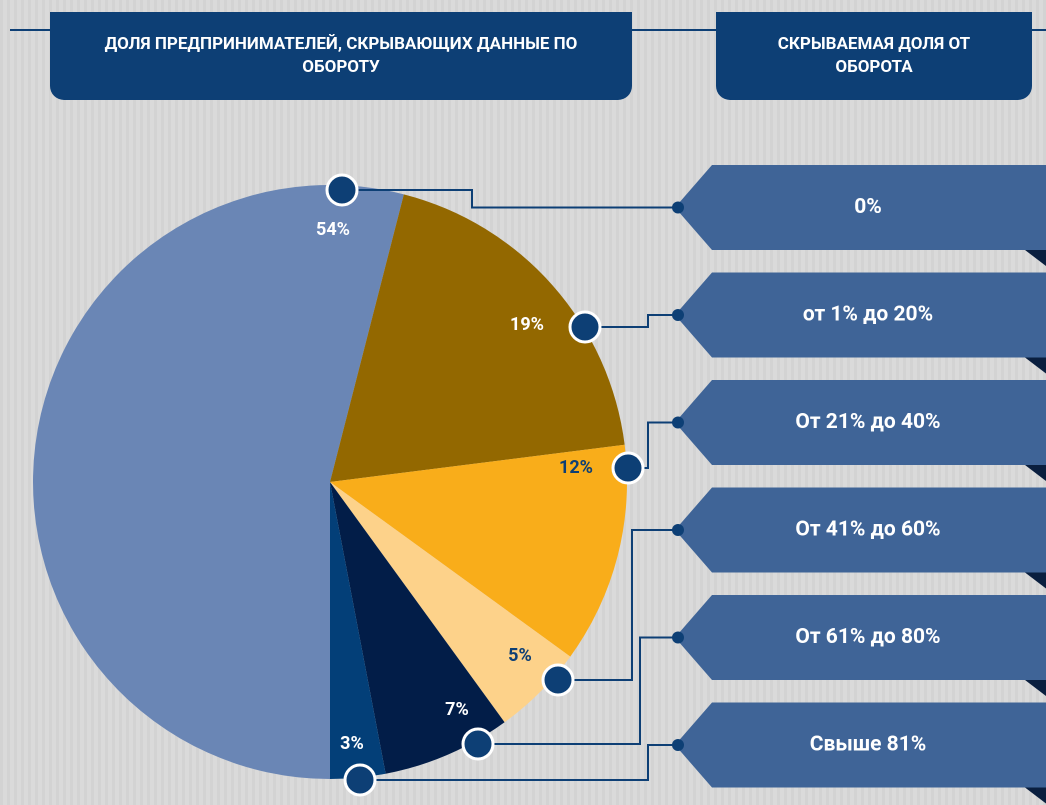 This screenshot has width=1046, height=805. What do you see at coordinates (868, 315) in the screenshot?
I see `legend-label: от 1% до 20%` at bounding box center [868, 315].